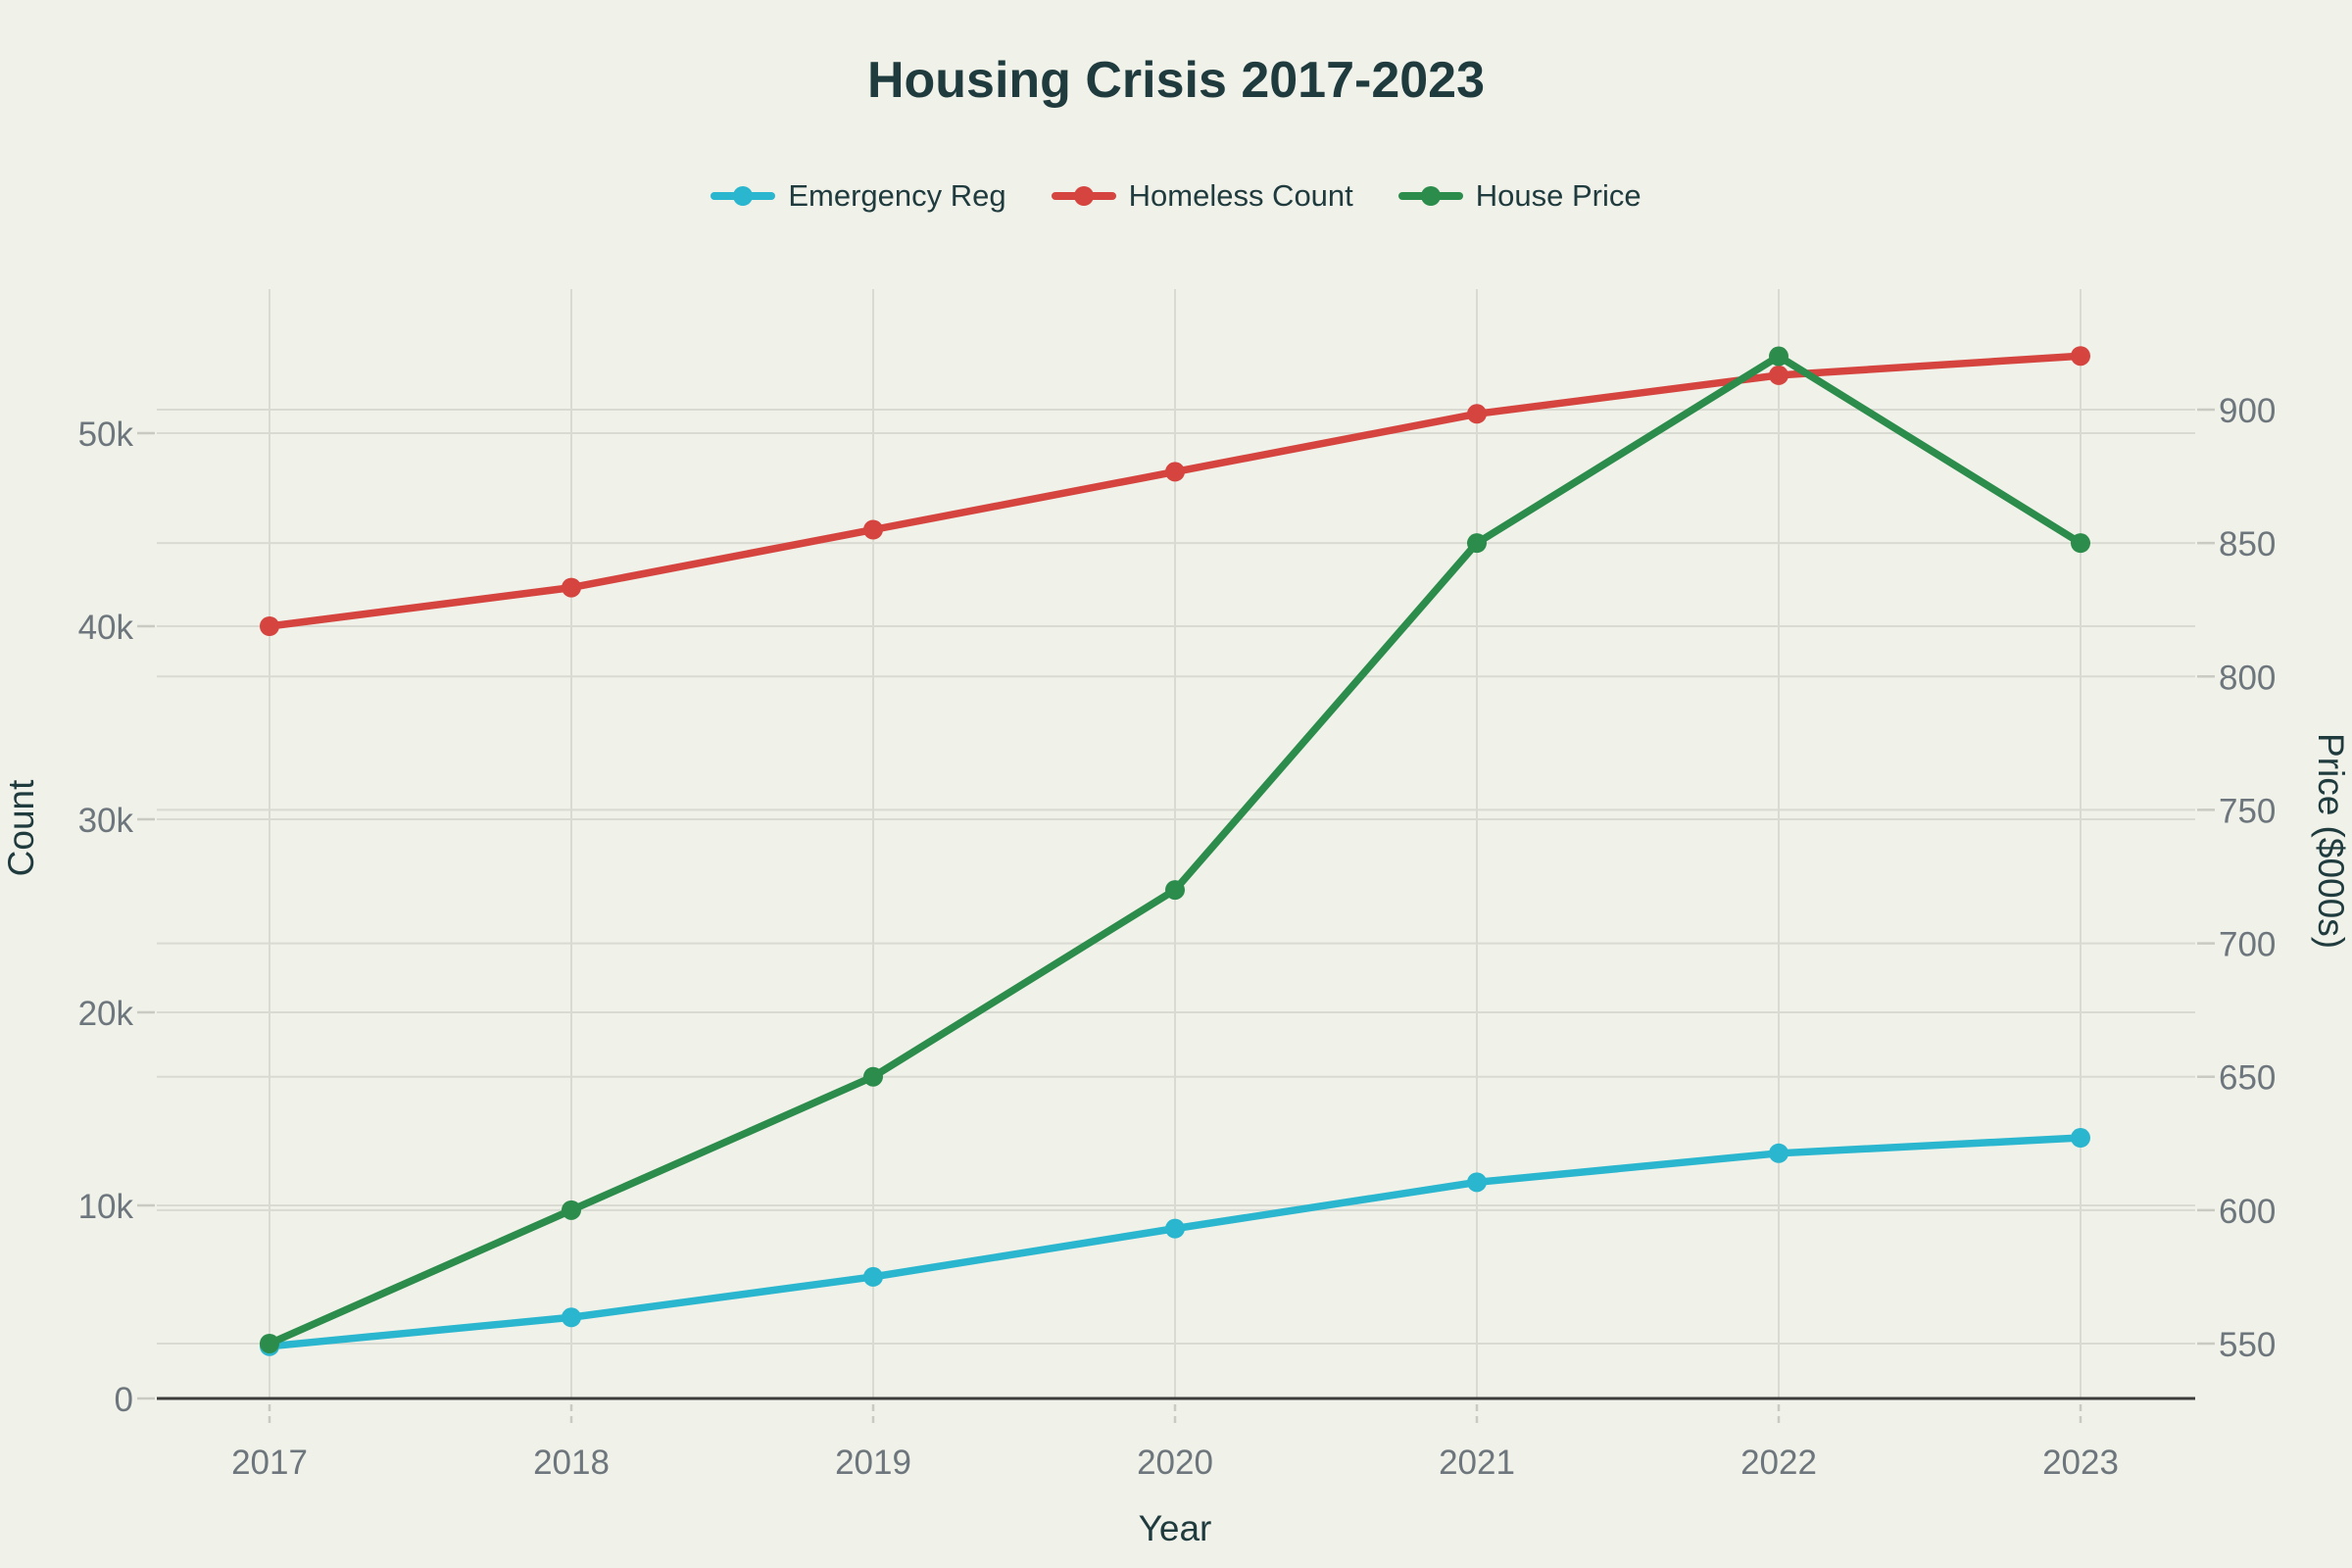 This screenshot has width=2352, height=1568. What do you see at coordinates (1175, 1528) in the screenshot?
I see `x-axis-title: Year` at bounding box center [1175, 1528].